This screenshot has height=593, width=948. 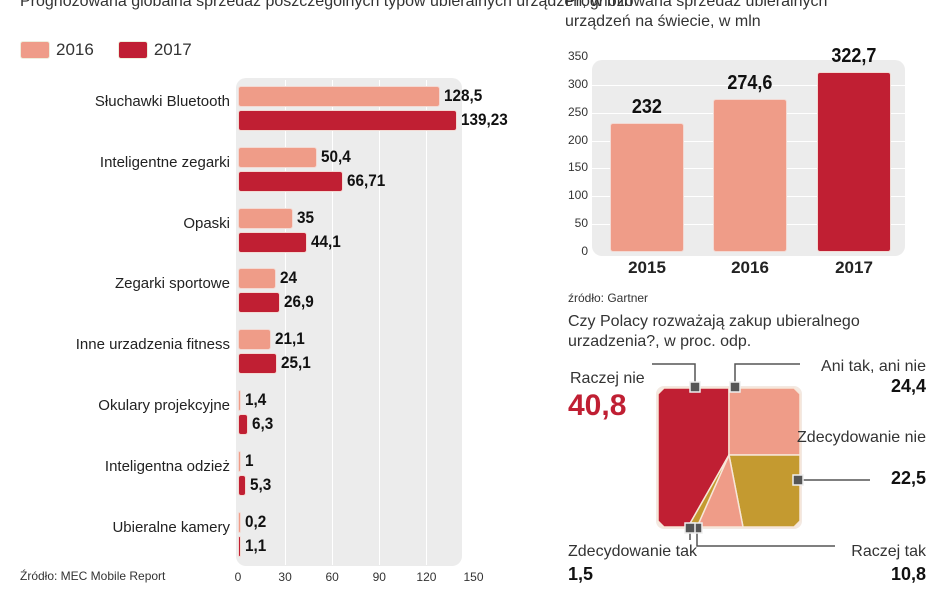 What do you see at coordinates (256, 521) in the screenshot?
I see `bar-value-label: 0,2` at bounding box center [256, 521].